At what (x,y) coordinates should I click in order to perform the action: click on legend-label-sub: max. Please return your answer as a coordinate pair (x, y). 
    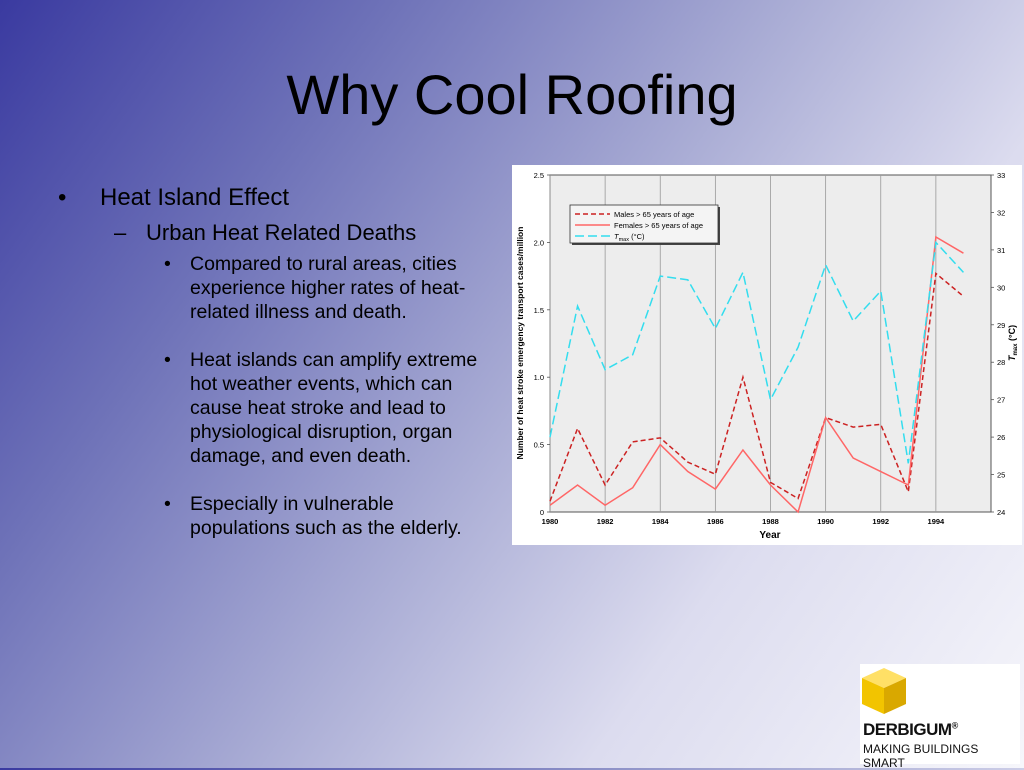
    Looking at the image, I should click on (624, 240).